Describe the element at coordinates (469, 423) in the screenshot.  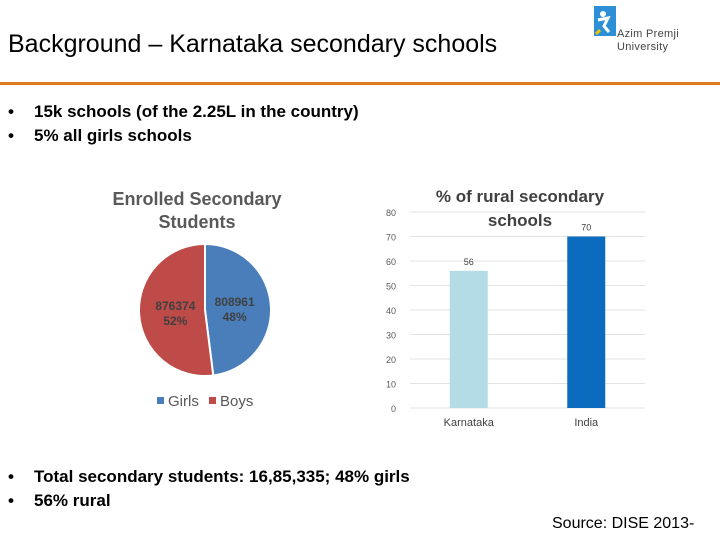
I see `x-category-label: Karnataka` at that location.